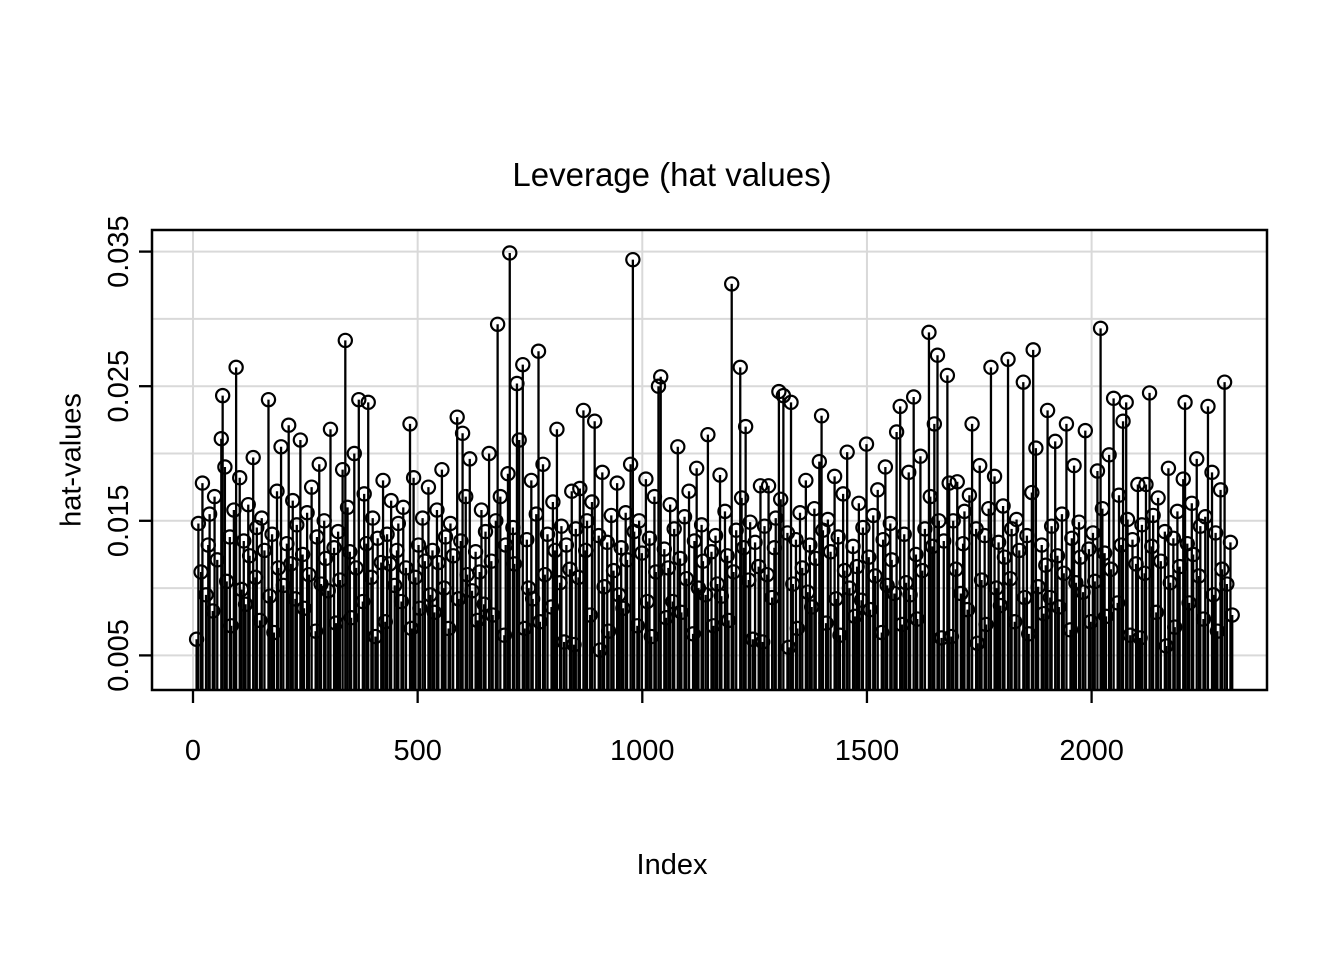 The height and width of the screenshot is (960, 1344). I want to click on y-tick-label: 0.025, so click(119, 386).